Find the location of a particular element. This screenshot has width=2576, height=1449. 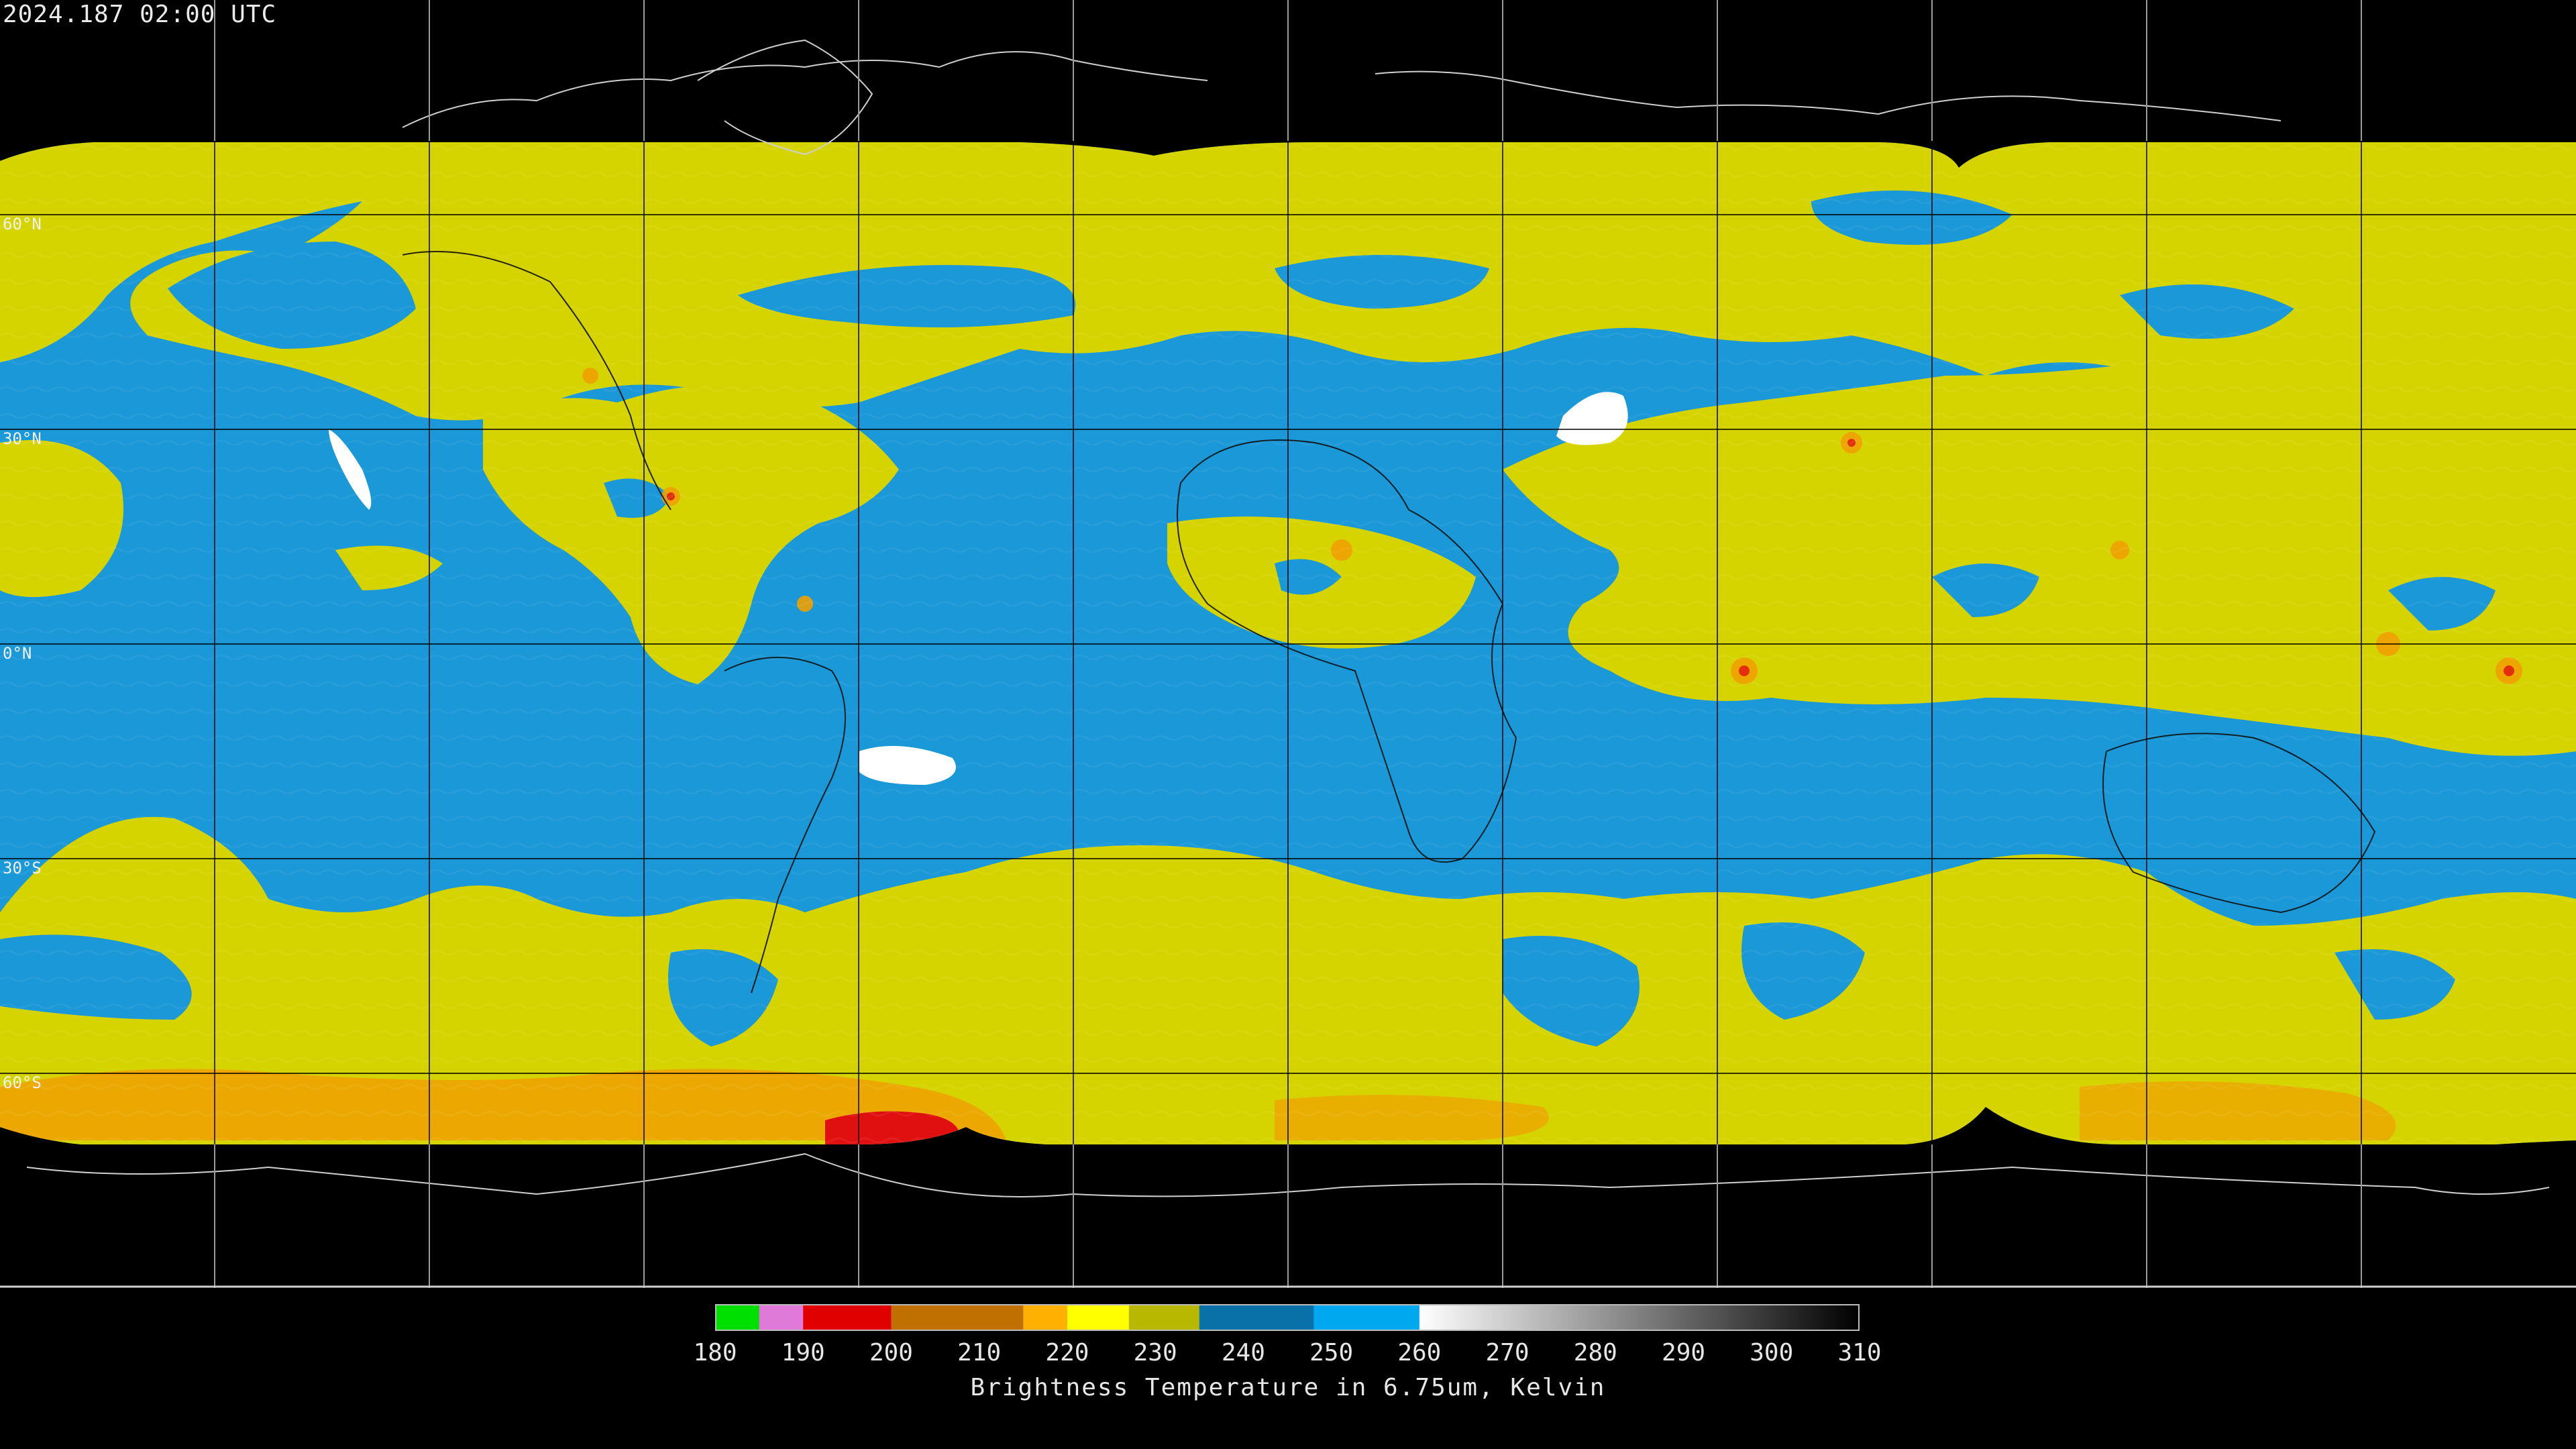

colorbar-tick-label: 310 is located at coordinates (1859, 1352).